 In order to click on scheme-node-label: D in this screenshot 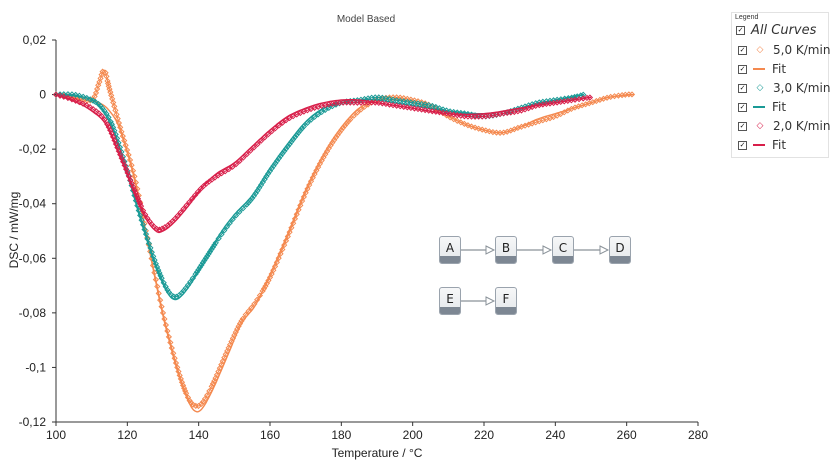, I will do `click(620, 248)`.